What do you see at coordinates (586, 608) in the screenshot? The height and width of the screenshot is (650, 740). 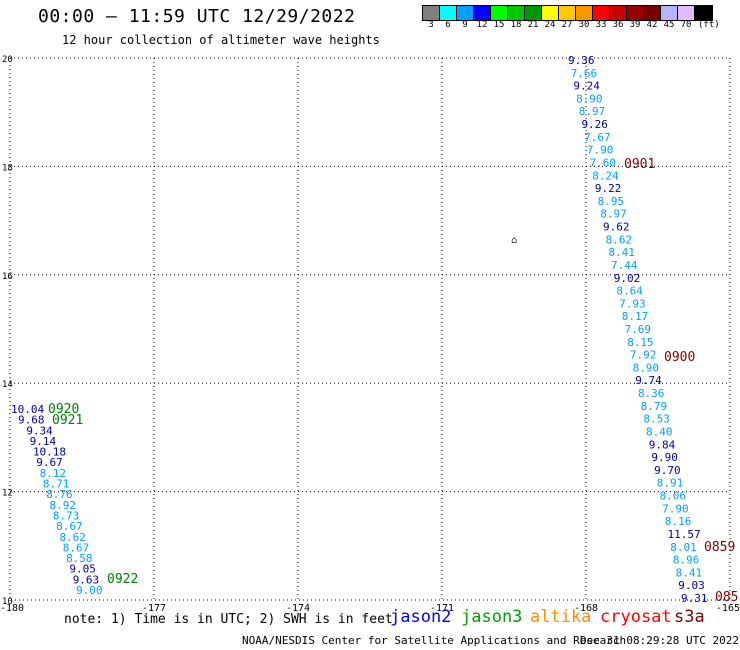 I see `lon-tick-label: -168` at bounding box center [586, 608].